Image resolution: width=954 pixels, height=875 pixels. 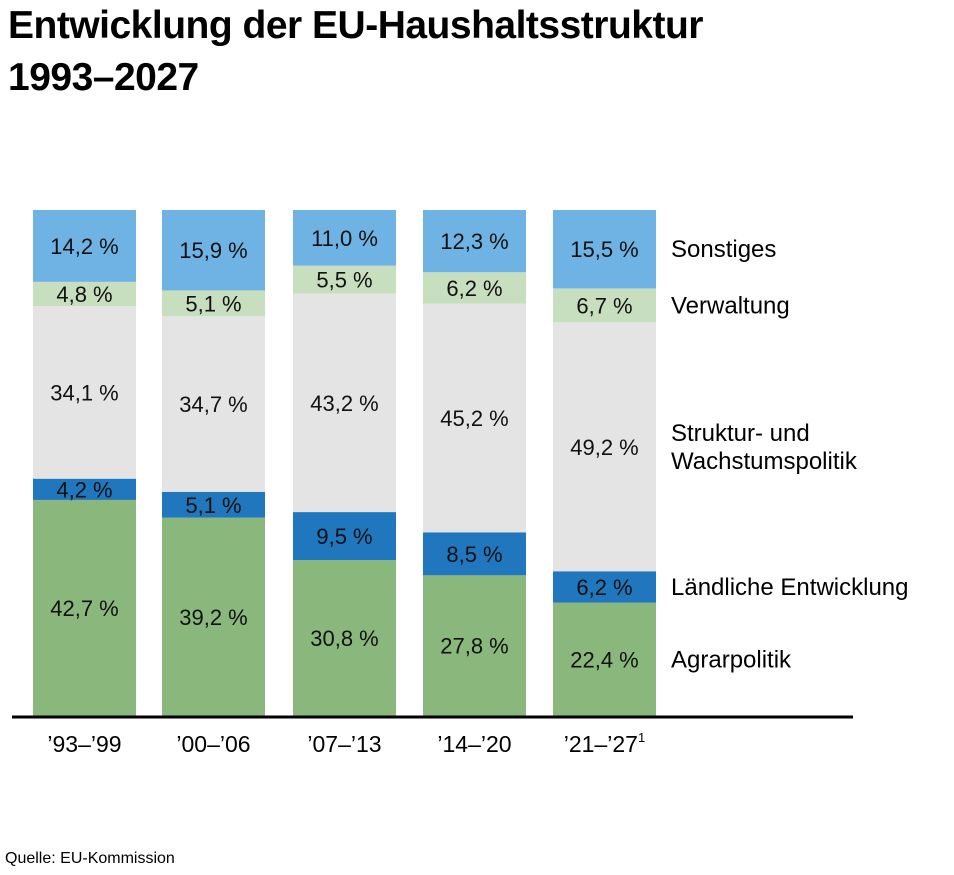 I want to click on legend-label-verwaltung: Verwaltung, so click(x=730, y=305).